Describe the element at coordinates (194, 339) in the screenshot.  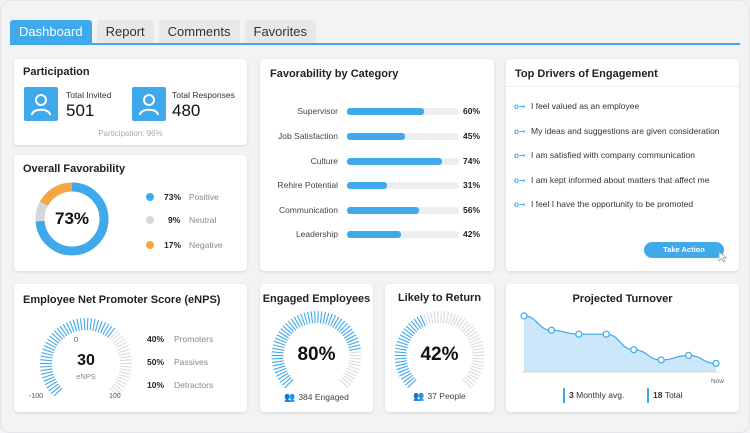
I see `promoters-label: Promoters` at that location.